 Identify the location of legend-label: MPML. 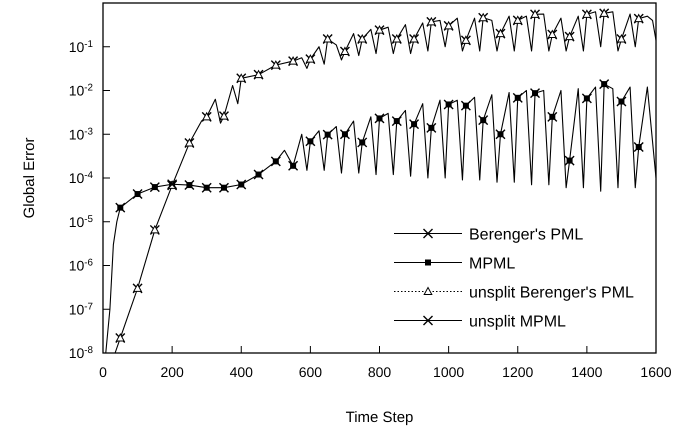
(492, 264).